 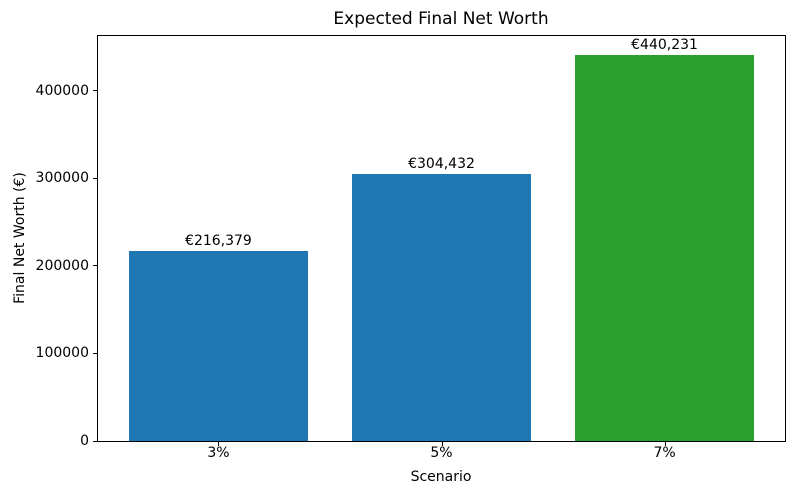 I want to click on chart-title: Expected Final Net Worth, so click(x=441, y=19).